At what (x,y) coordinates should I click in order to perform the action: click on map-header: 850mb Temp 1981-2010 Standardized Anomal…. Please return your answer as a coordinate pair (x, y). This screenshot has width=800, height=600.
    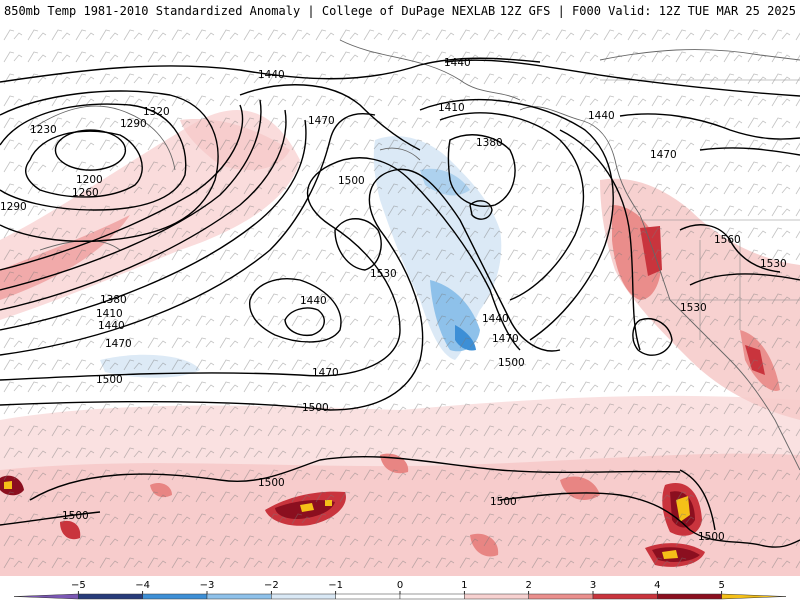
    Looking at the image, I should click on (400, 12).